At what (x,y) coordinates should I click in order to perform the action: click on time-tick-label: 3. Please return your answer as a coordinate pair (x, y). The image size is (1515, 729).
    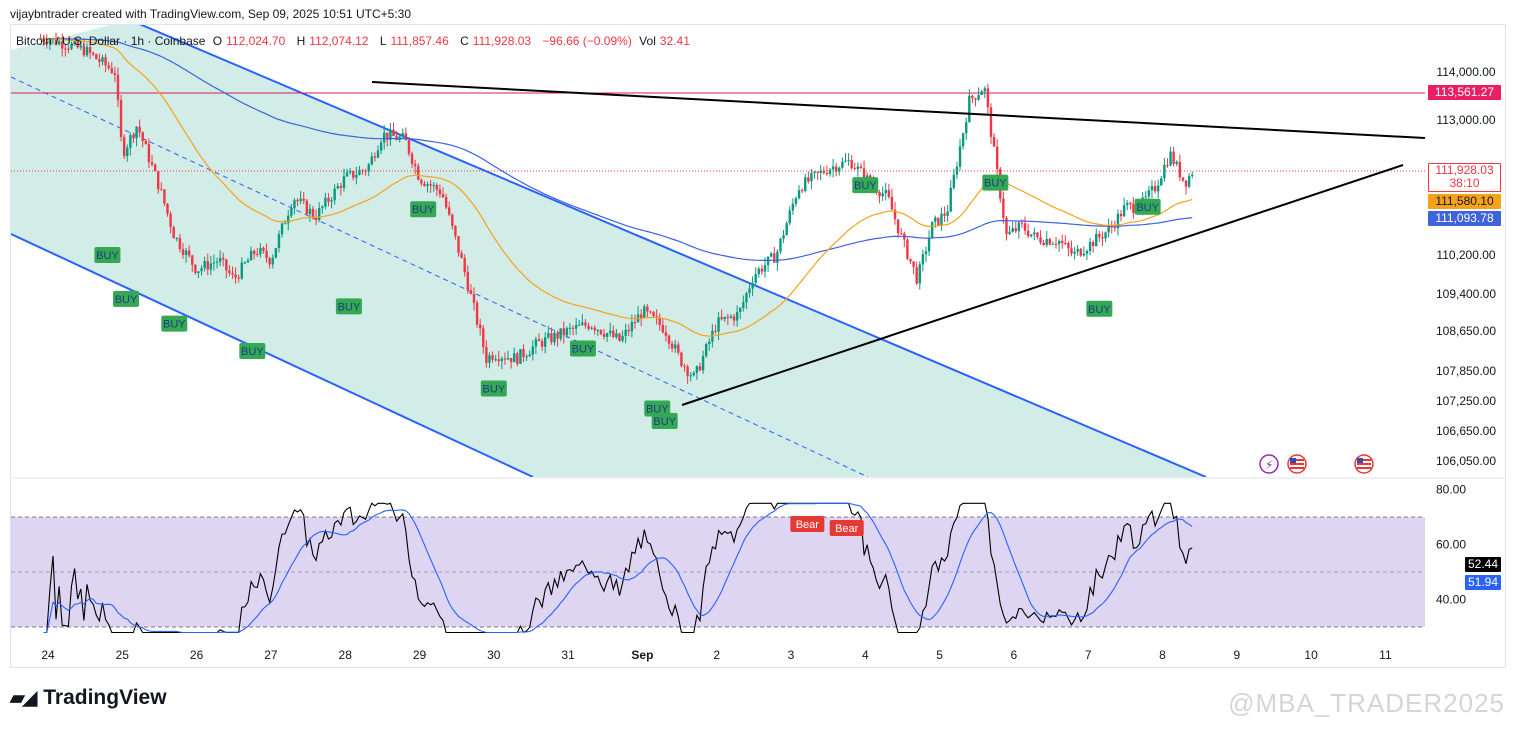
    Looking at the image, I should click on (791, 655).